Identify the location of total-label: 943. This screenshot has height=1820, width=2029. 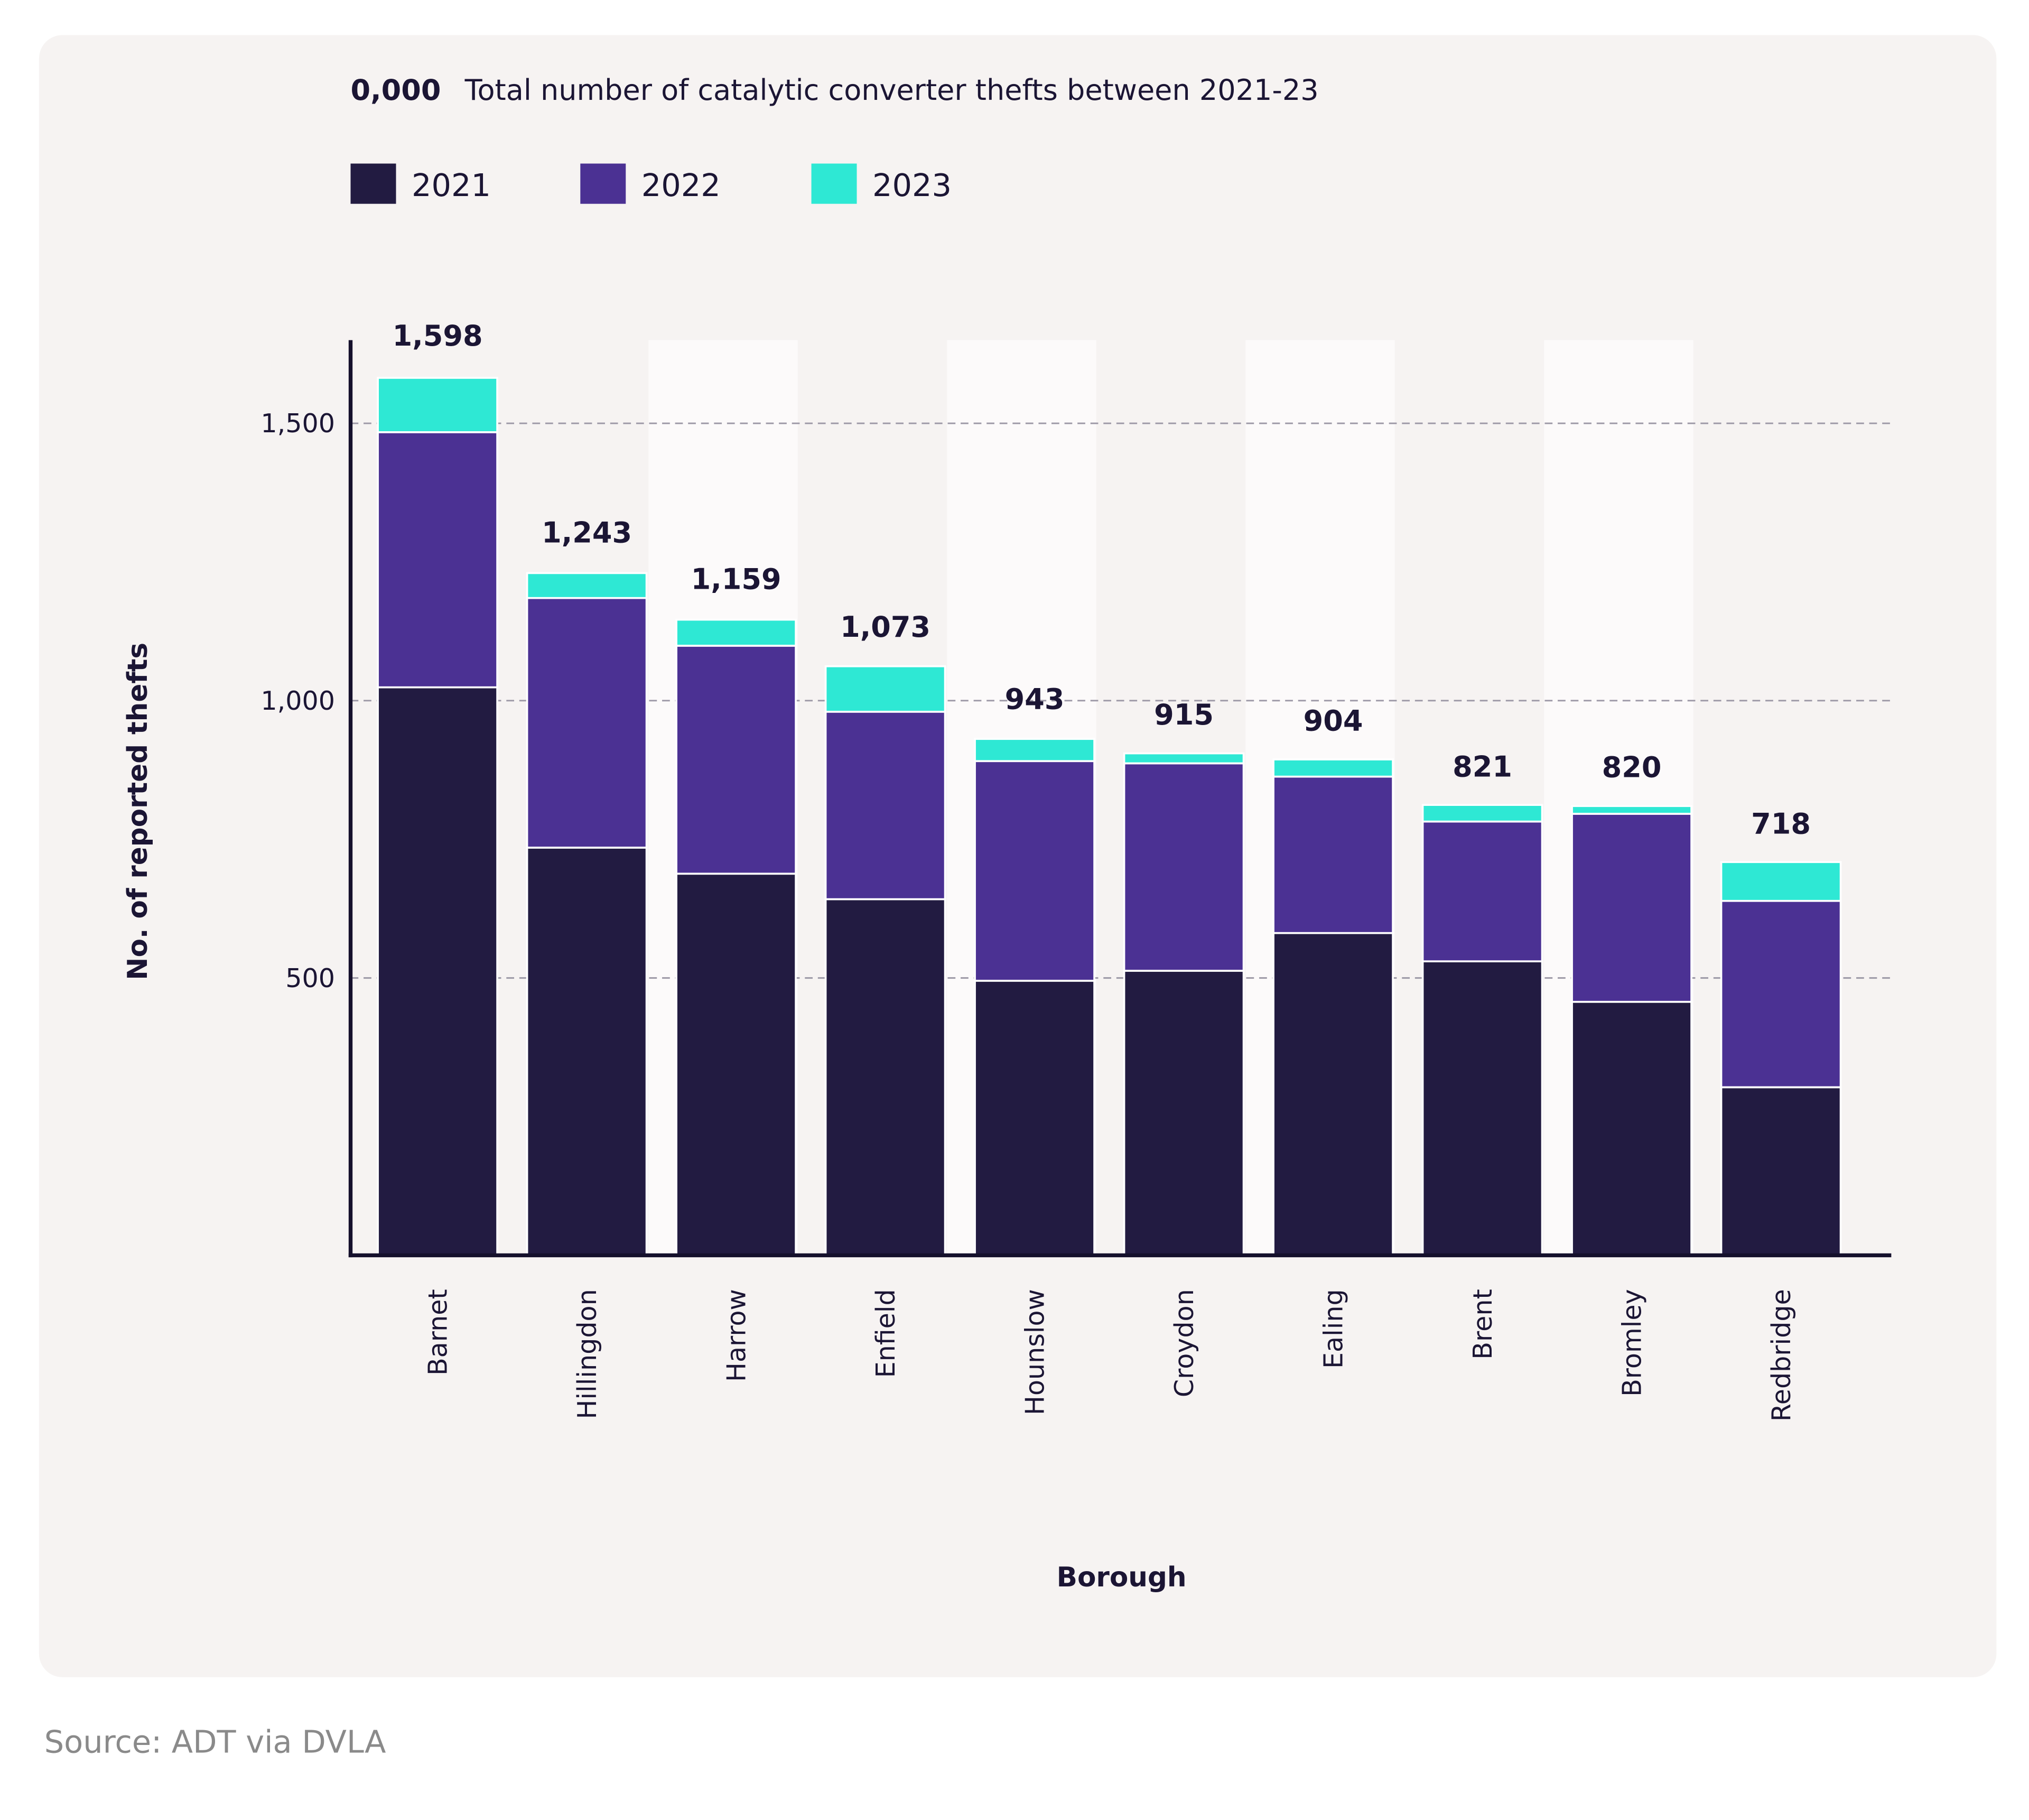
(1035, 699).